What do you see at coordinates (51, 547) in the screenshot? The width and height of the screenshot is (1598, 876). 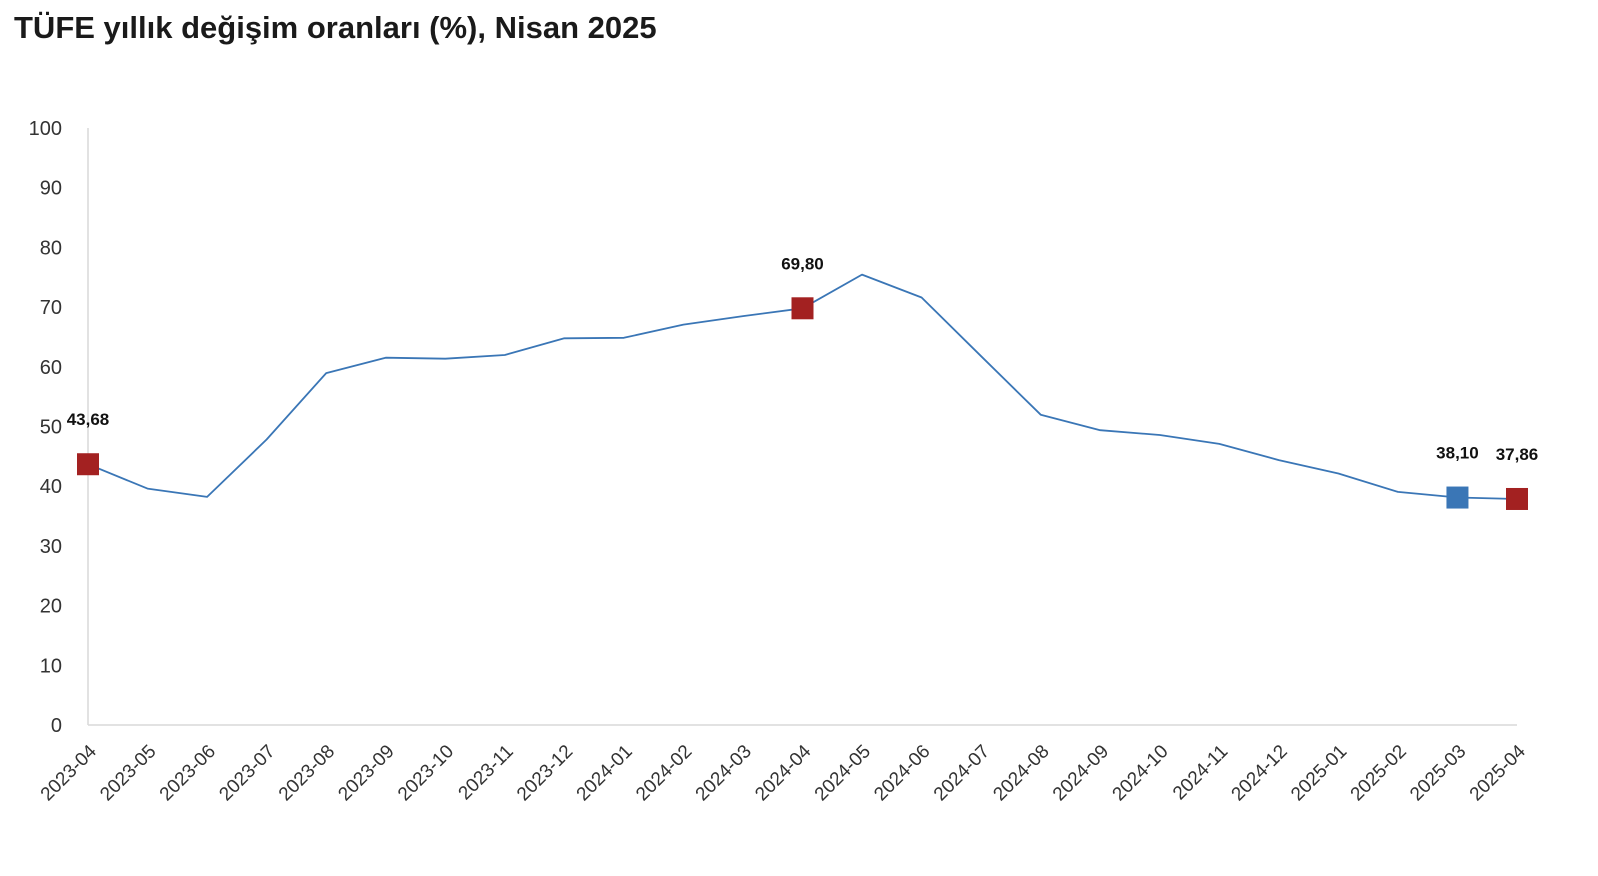 I see `y-tick-label: 30` at bounding box center [51, 547].